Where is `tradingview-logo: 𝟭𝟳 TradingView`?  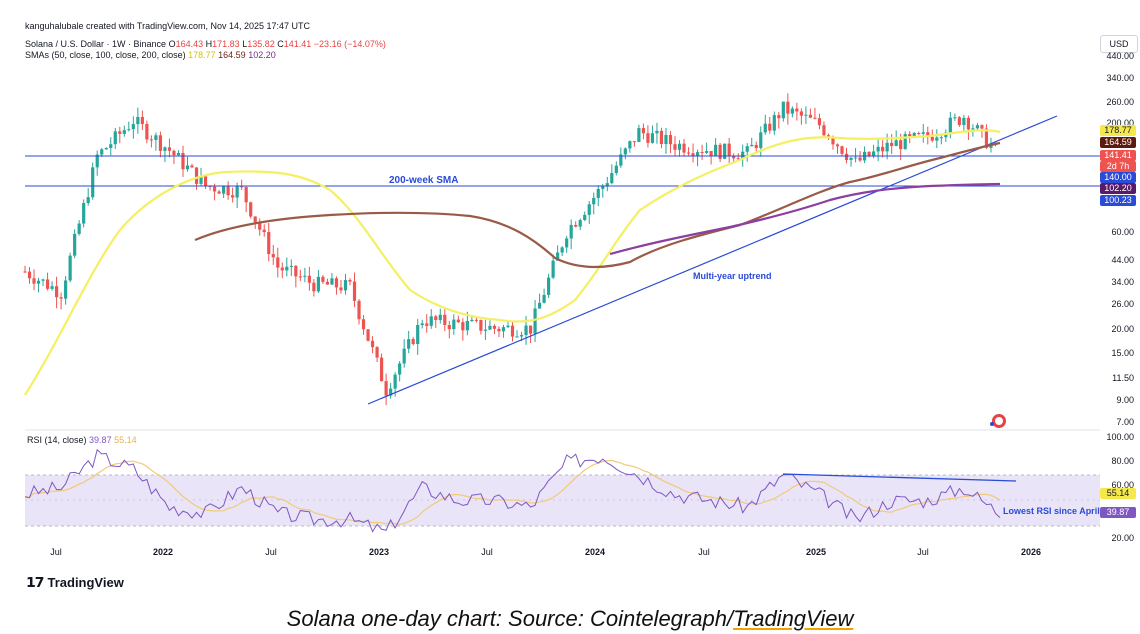
tradingview-logo: 𝟭𝟳 TradingView is located at coordinates (75, 582).